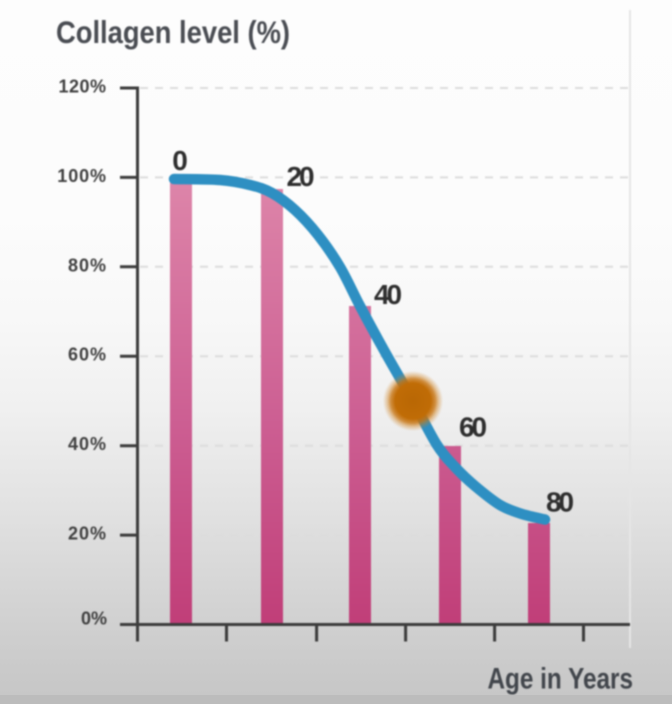 This screenshot has height=704, width=672. I want to click on svg-text: 80, so click(560, 502).